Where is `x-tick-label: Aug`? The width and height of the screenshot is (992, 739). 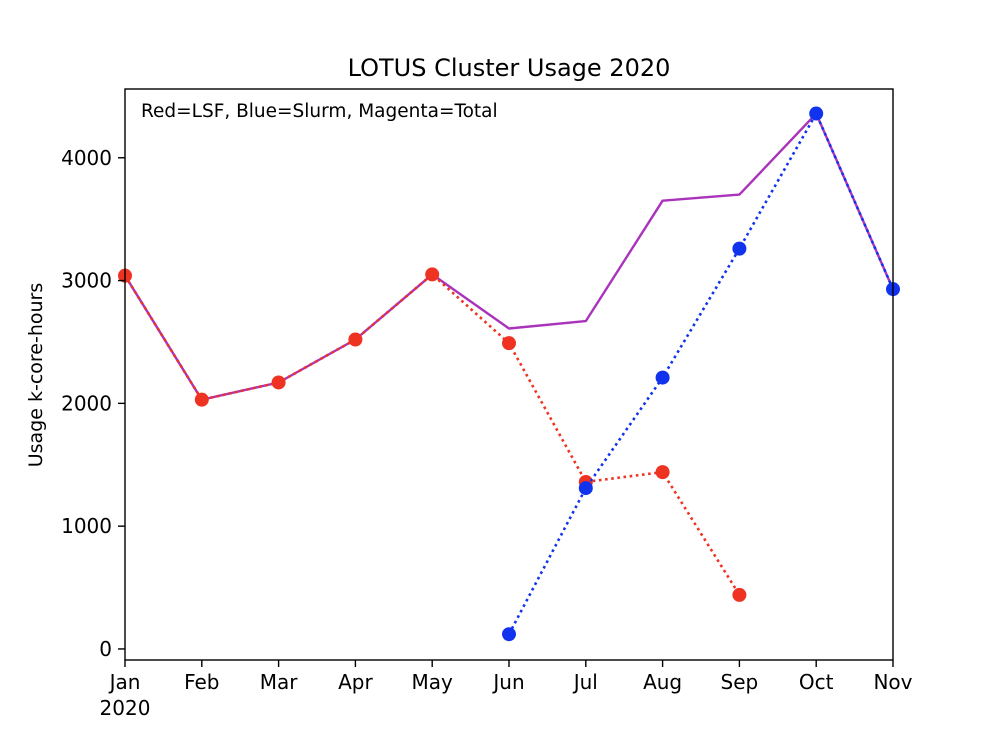 x-tick-label: Aug is located at coordinates (662, 682).